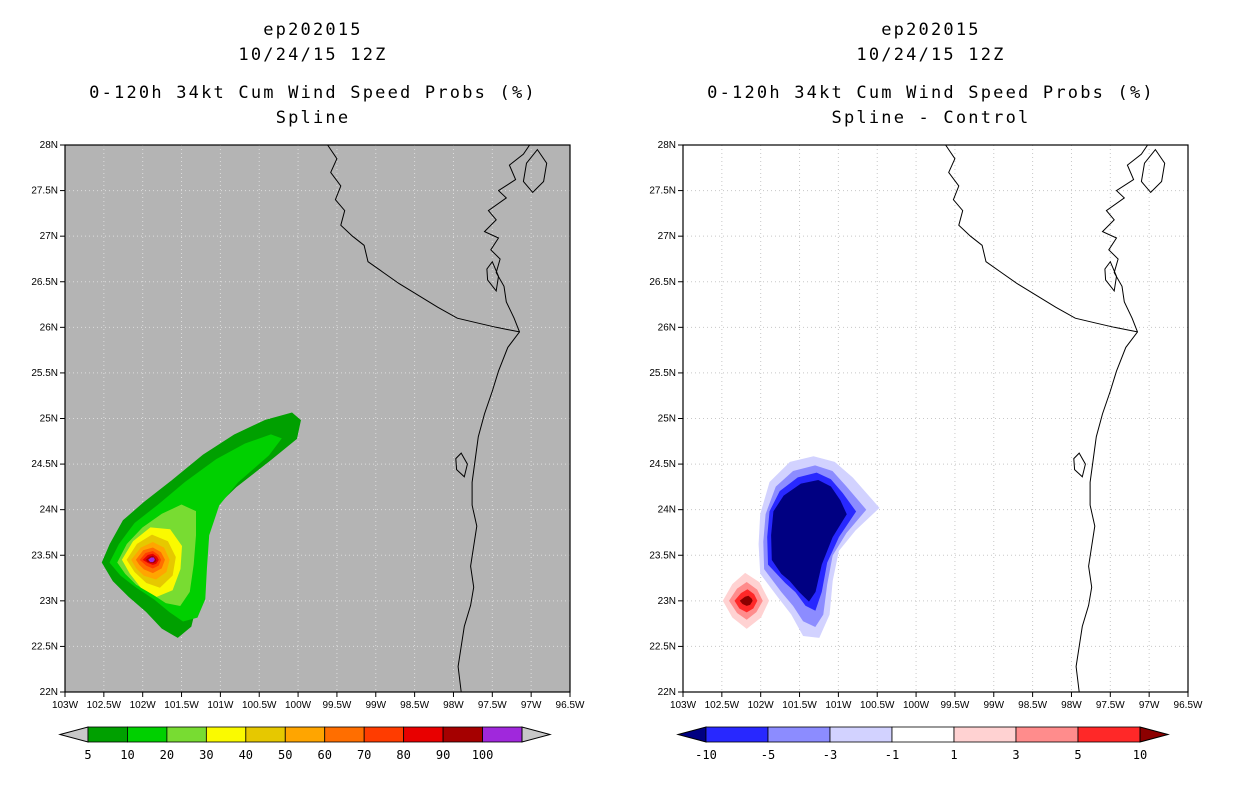 The image size is (1236, 800). What do you see at coordinates (799, 705) in the screenshot?
I see `lon-tick-label: 101.5W` at bounding box center [799, 705].